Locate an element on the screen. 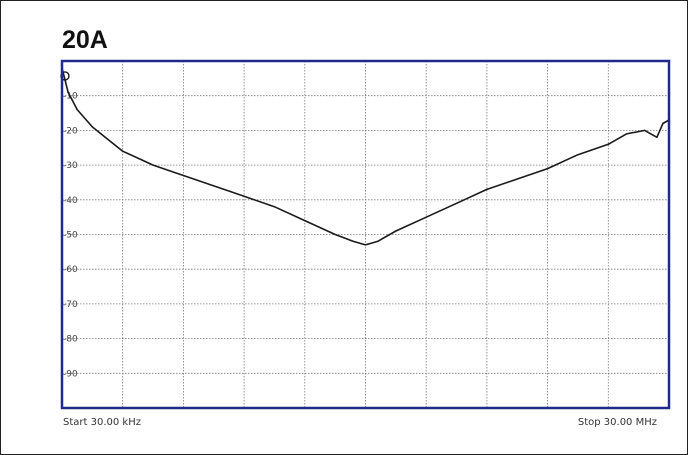 This screenshot has width=688, height=455. y-tick-label: -70 is located at coordinates (70, 305).